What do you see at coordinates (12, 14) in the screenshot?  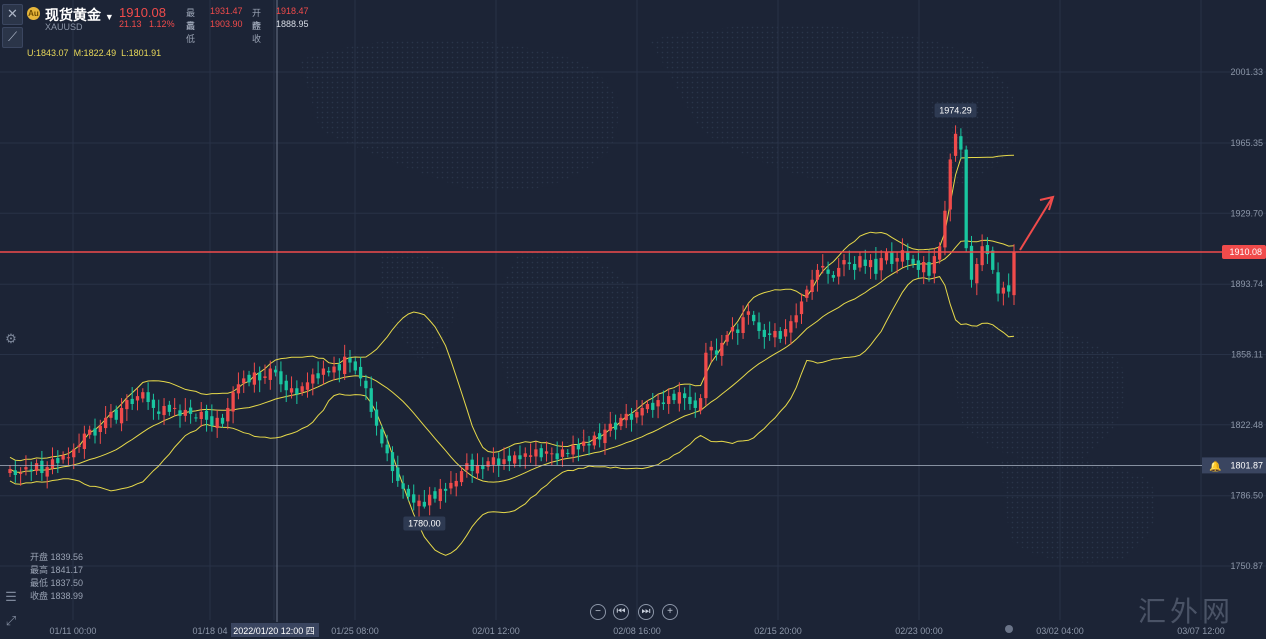 I see `close-icon: ✕` at bounding box center [12, 14].